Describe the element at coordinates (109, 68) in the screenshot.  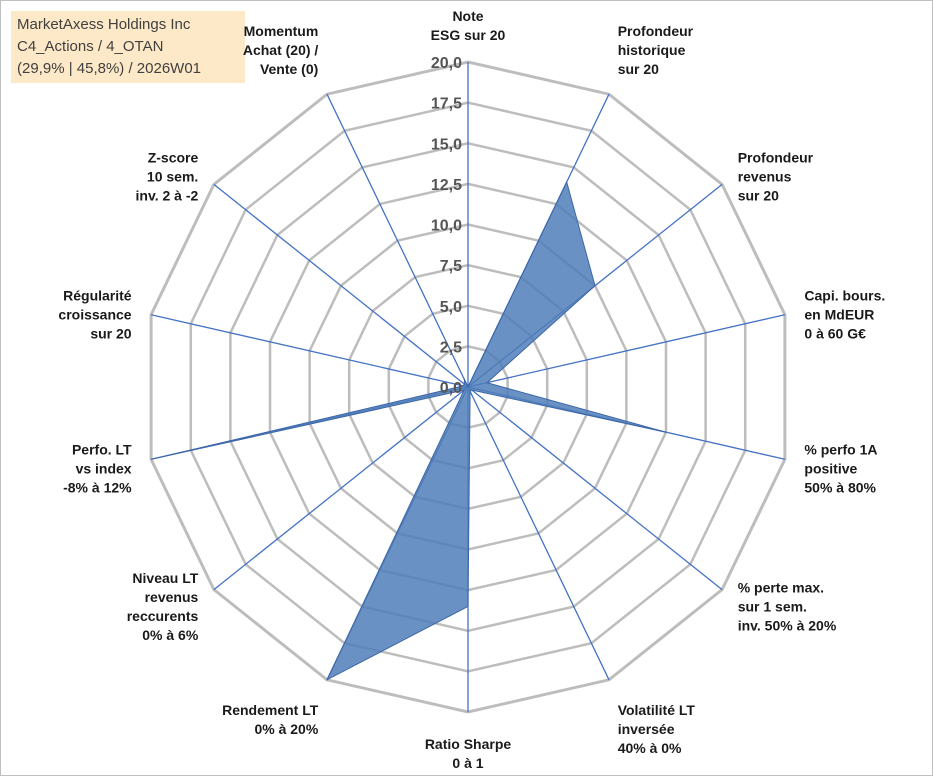
I see `score-period-label: (29,9% | 45,8%) / 2026W01` at that location.